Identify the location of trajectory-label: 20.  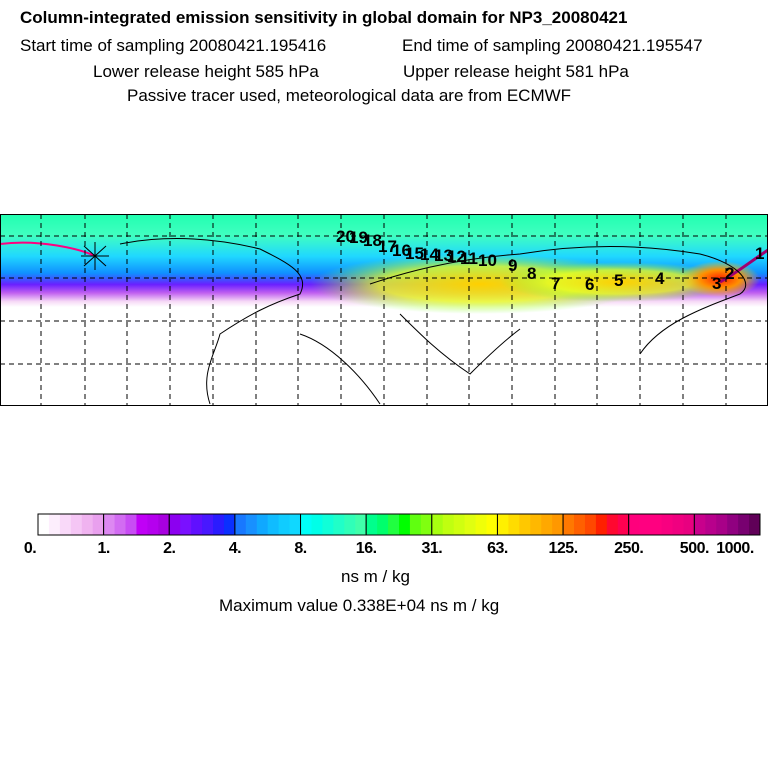
(345, 236).